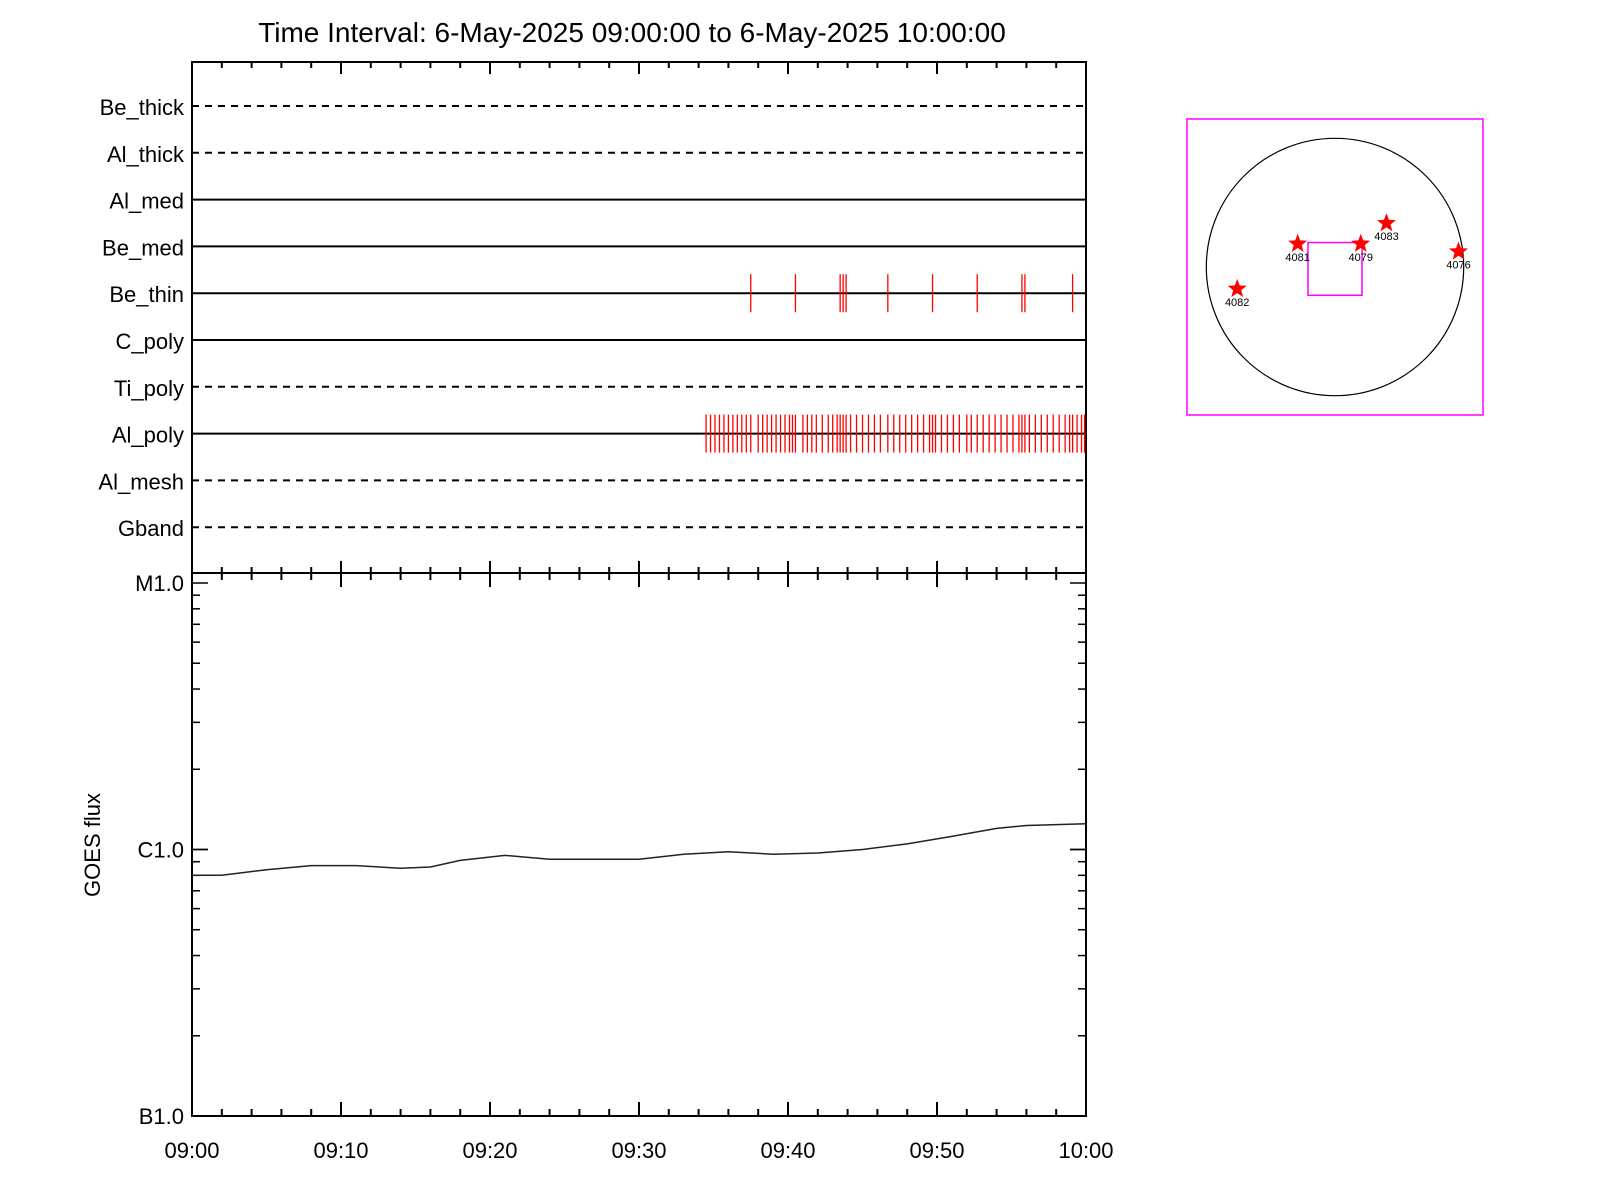 This screenshot has width=1600, height=1200. What do you see at coordinates (143, 247) in the screenshot?
I see `row-label: Be_med` at bounding box center [143, 247].